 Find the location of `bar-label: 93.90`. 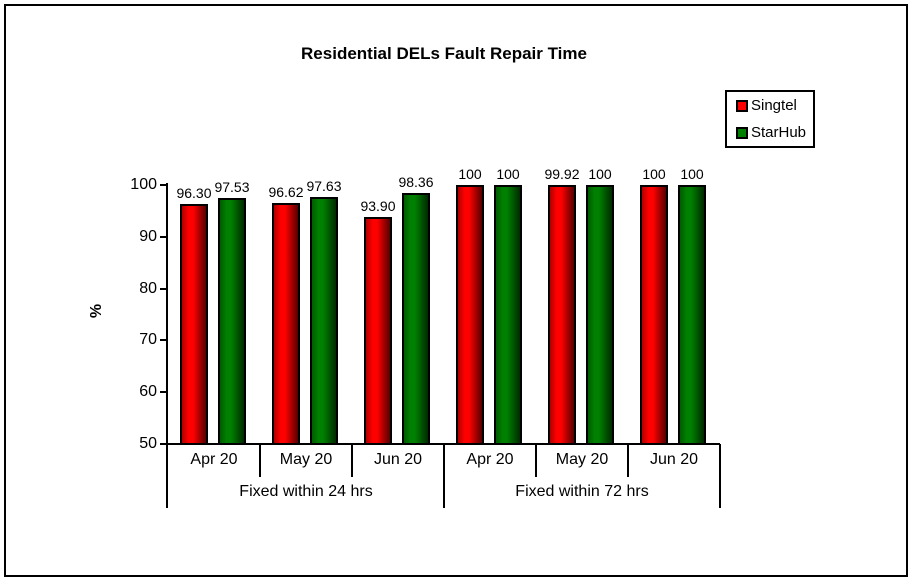

bar-label: 93.90 is located at coordinates (378, 205).